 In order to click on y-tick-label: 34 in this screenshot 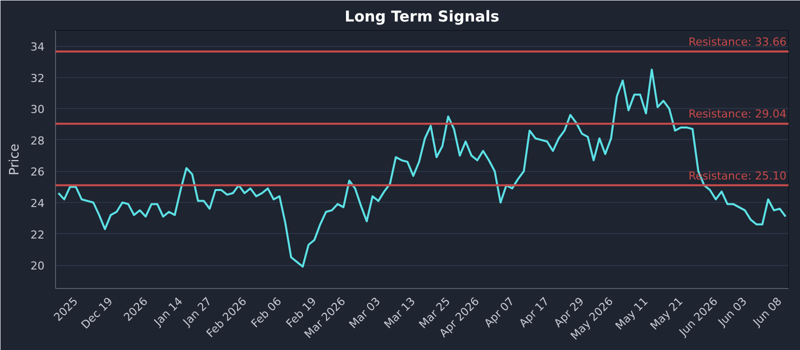, I will do `click(37, 47)`.